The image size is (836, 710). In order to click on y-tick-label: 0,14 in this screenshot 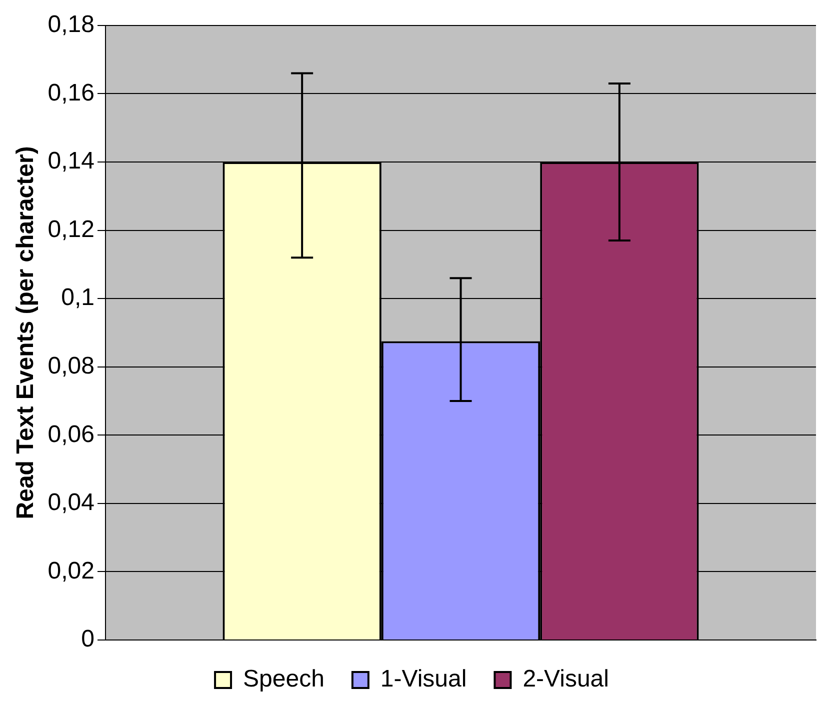, I will do `click(71, 161)`.